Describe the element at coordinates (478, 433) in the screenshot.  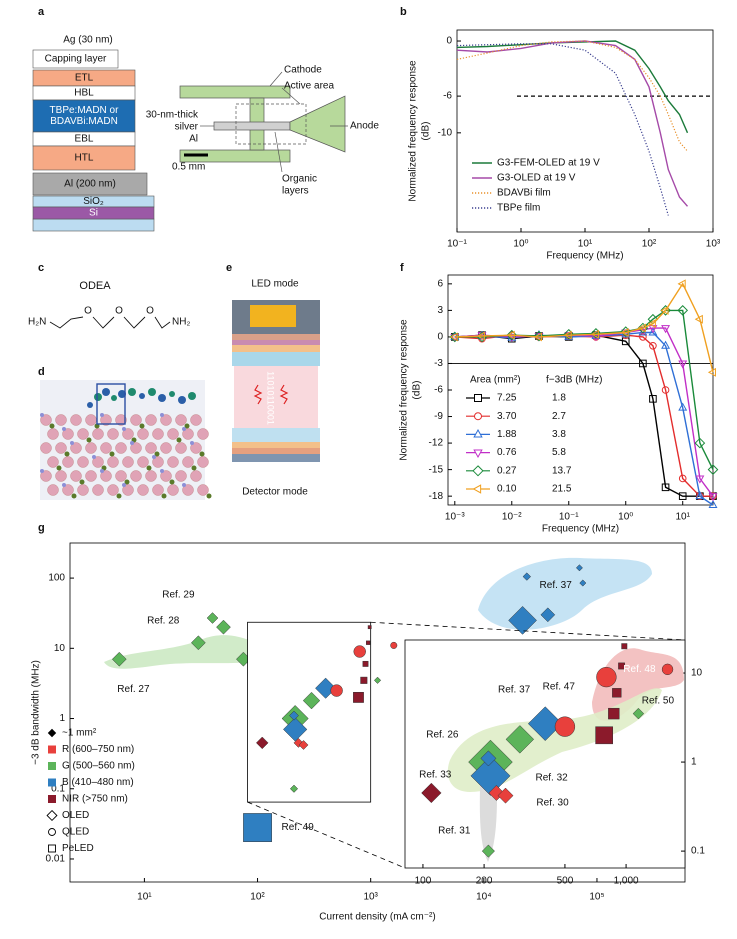
I see `legend-marker` at that location.